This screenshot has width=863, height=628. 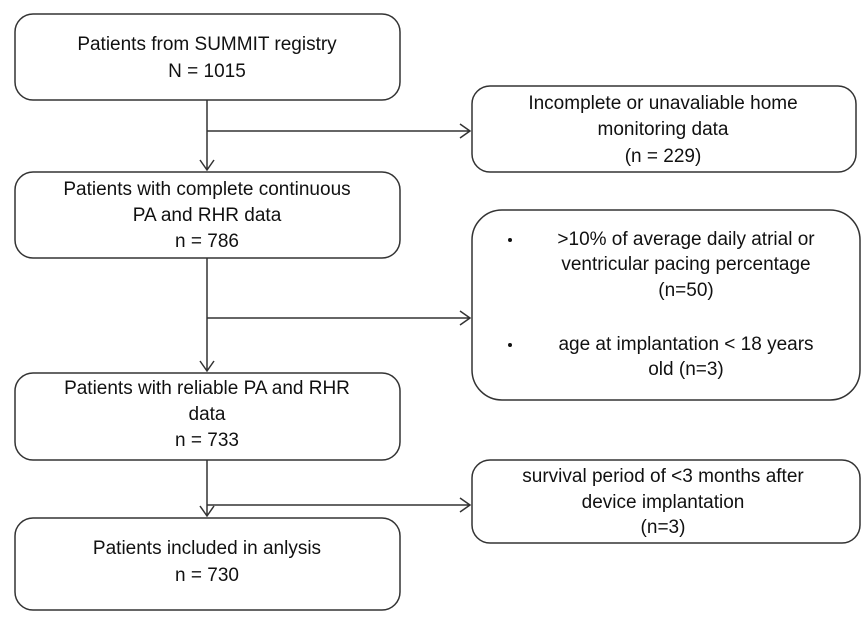 What do you see at coordinates (207, 71) in the screenshot?
I see `node-text: N = 1015` at bounding box center [207, 71].